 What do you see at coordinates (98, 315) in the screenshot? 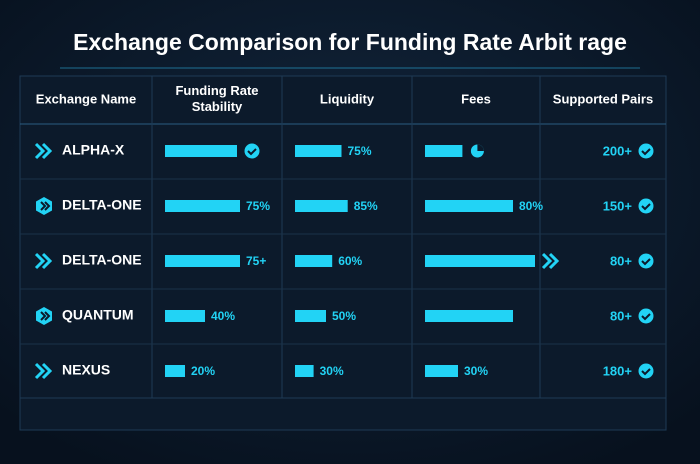
I see `exchange-name: QUANTUM` at bounding box center [98, 315].